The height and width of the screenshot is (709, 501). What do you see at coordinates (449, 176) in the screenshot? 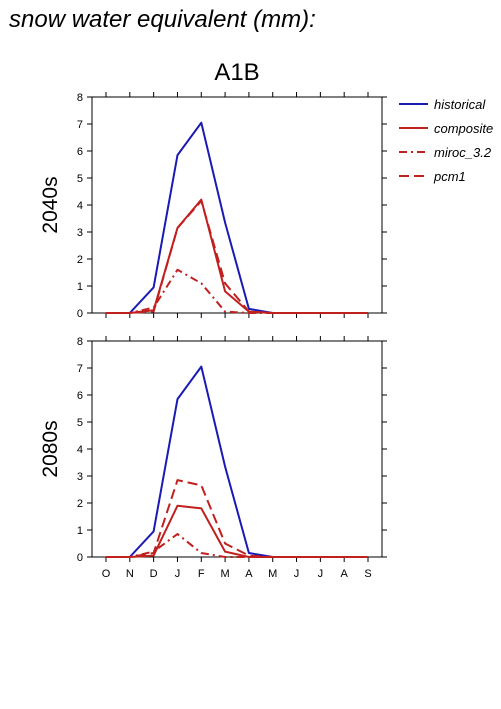
I see `legend-label: pcm1` at bounding box center [449, 176].